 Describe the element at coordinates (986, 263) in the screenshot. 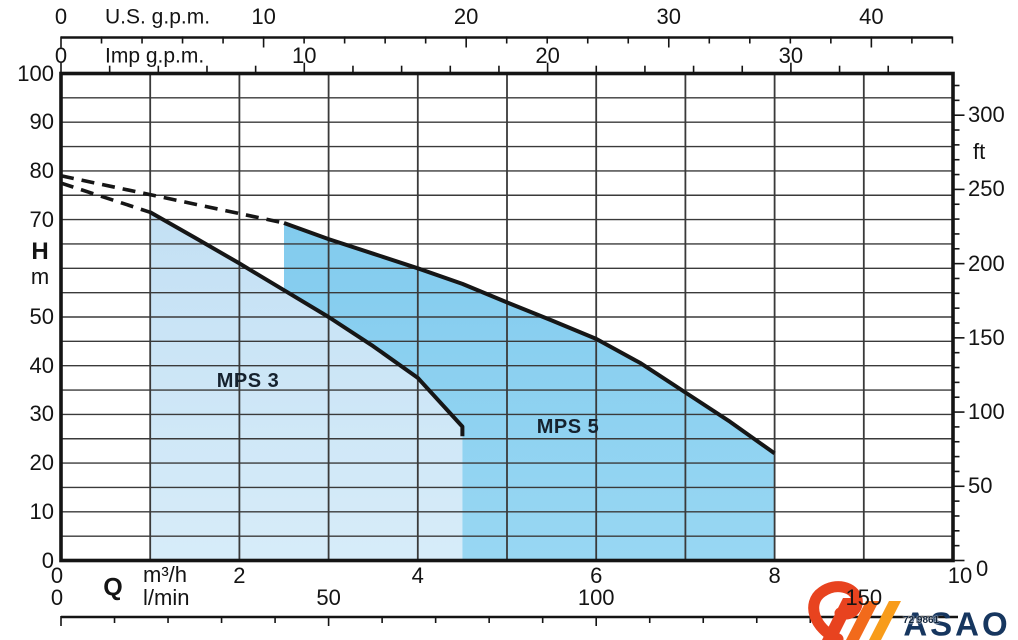

I see `head-ft-tick-label: 200` at that location.